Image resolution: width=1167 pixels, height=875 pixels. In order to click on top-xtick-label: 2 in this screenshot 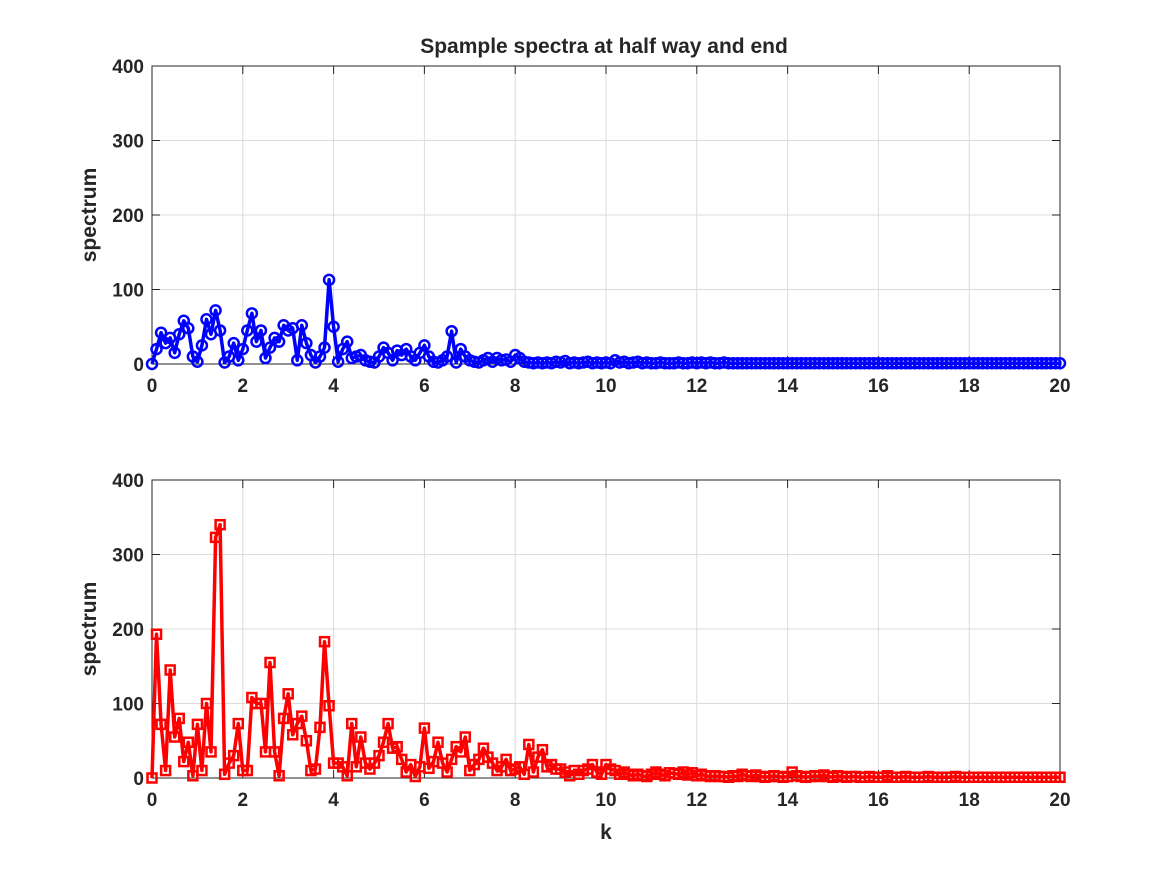, I will do `click(243, 386)`.